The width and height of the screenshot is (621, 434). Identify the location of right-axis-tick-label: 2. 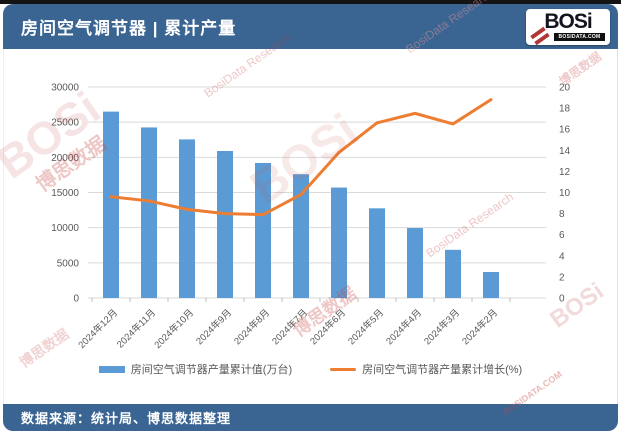
(562, 277).